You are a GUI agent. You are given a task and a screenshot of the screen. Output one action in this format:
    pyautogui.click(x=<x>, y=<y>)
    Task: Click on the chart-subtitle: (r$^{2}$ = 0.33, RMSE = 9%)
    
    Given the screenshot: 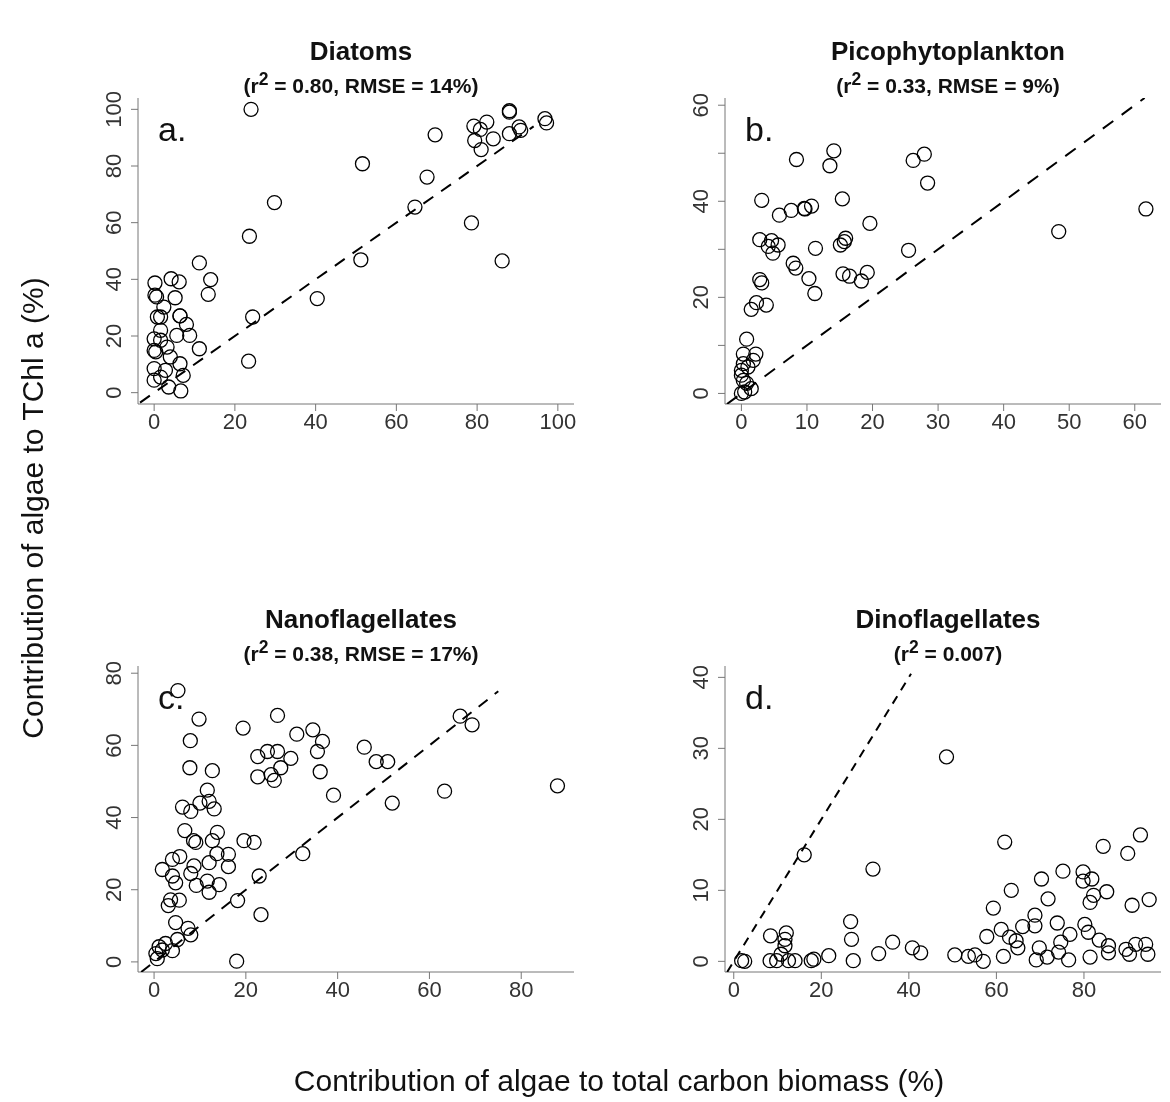 What is the action you would take?
    pyautogui.click(x=948, y=83)
    